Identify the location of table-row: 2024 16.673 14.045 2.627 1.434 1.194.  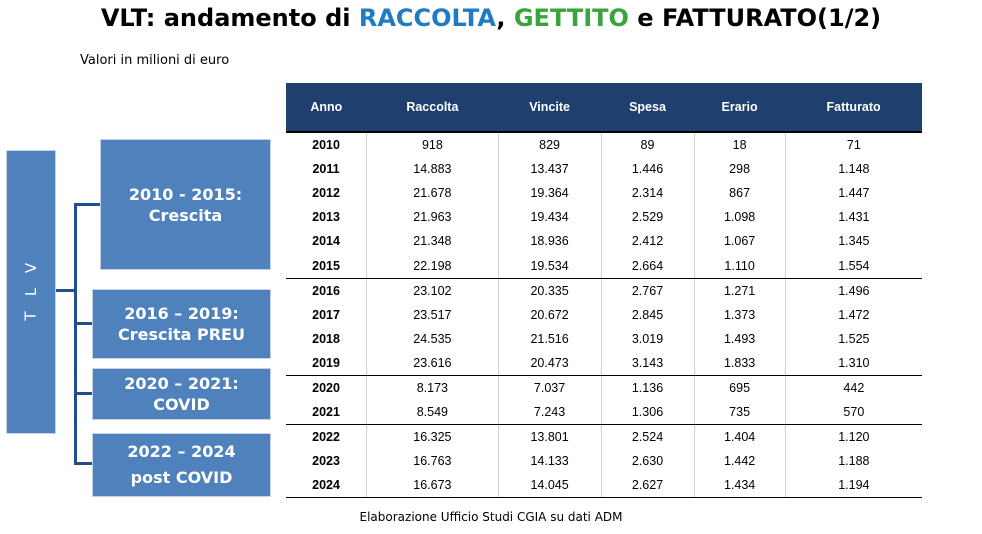
(604, 486).